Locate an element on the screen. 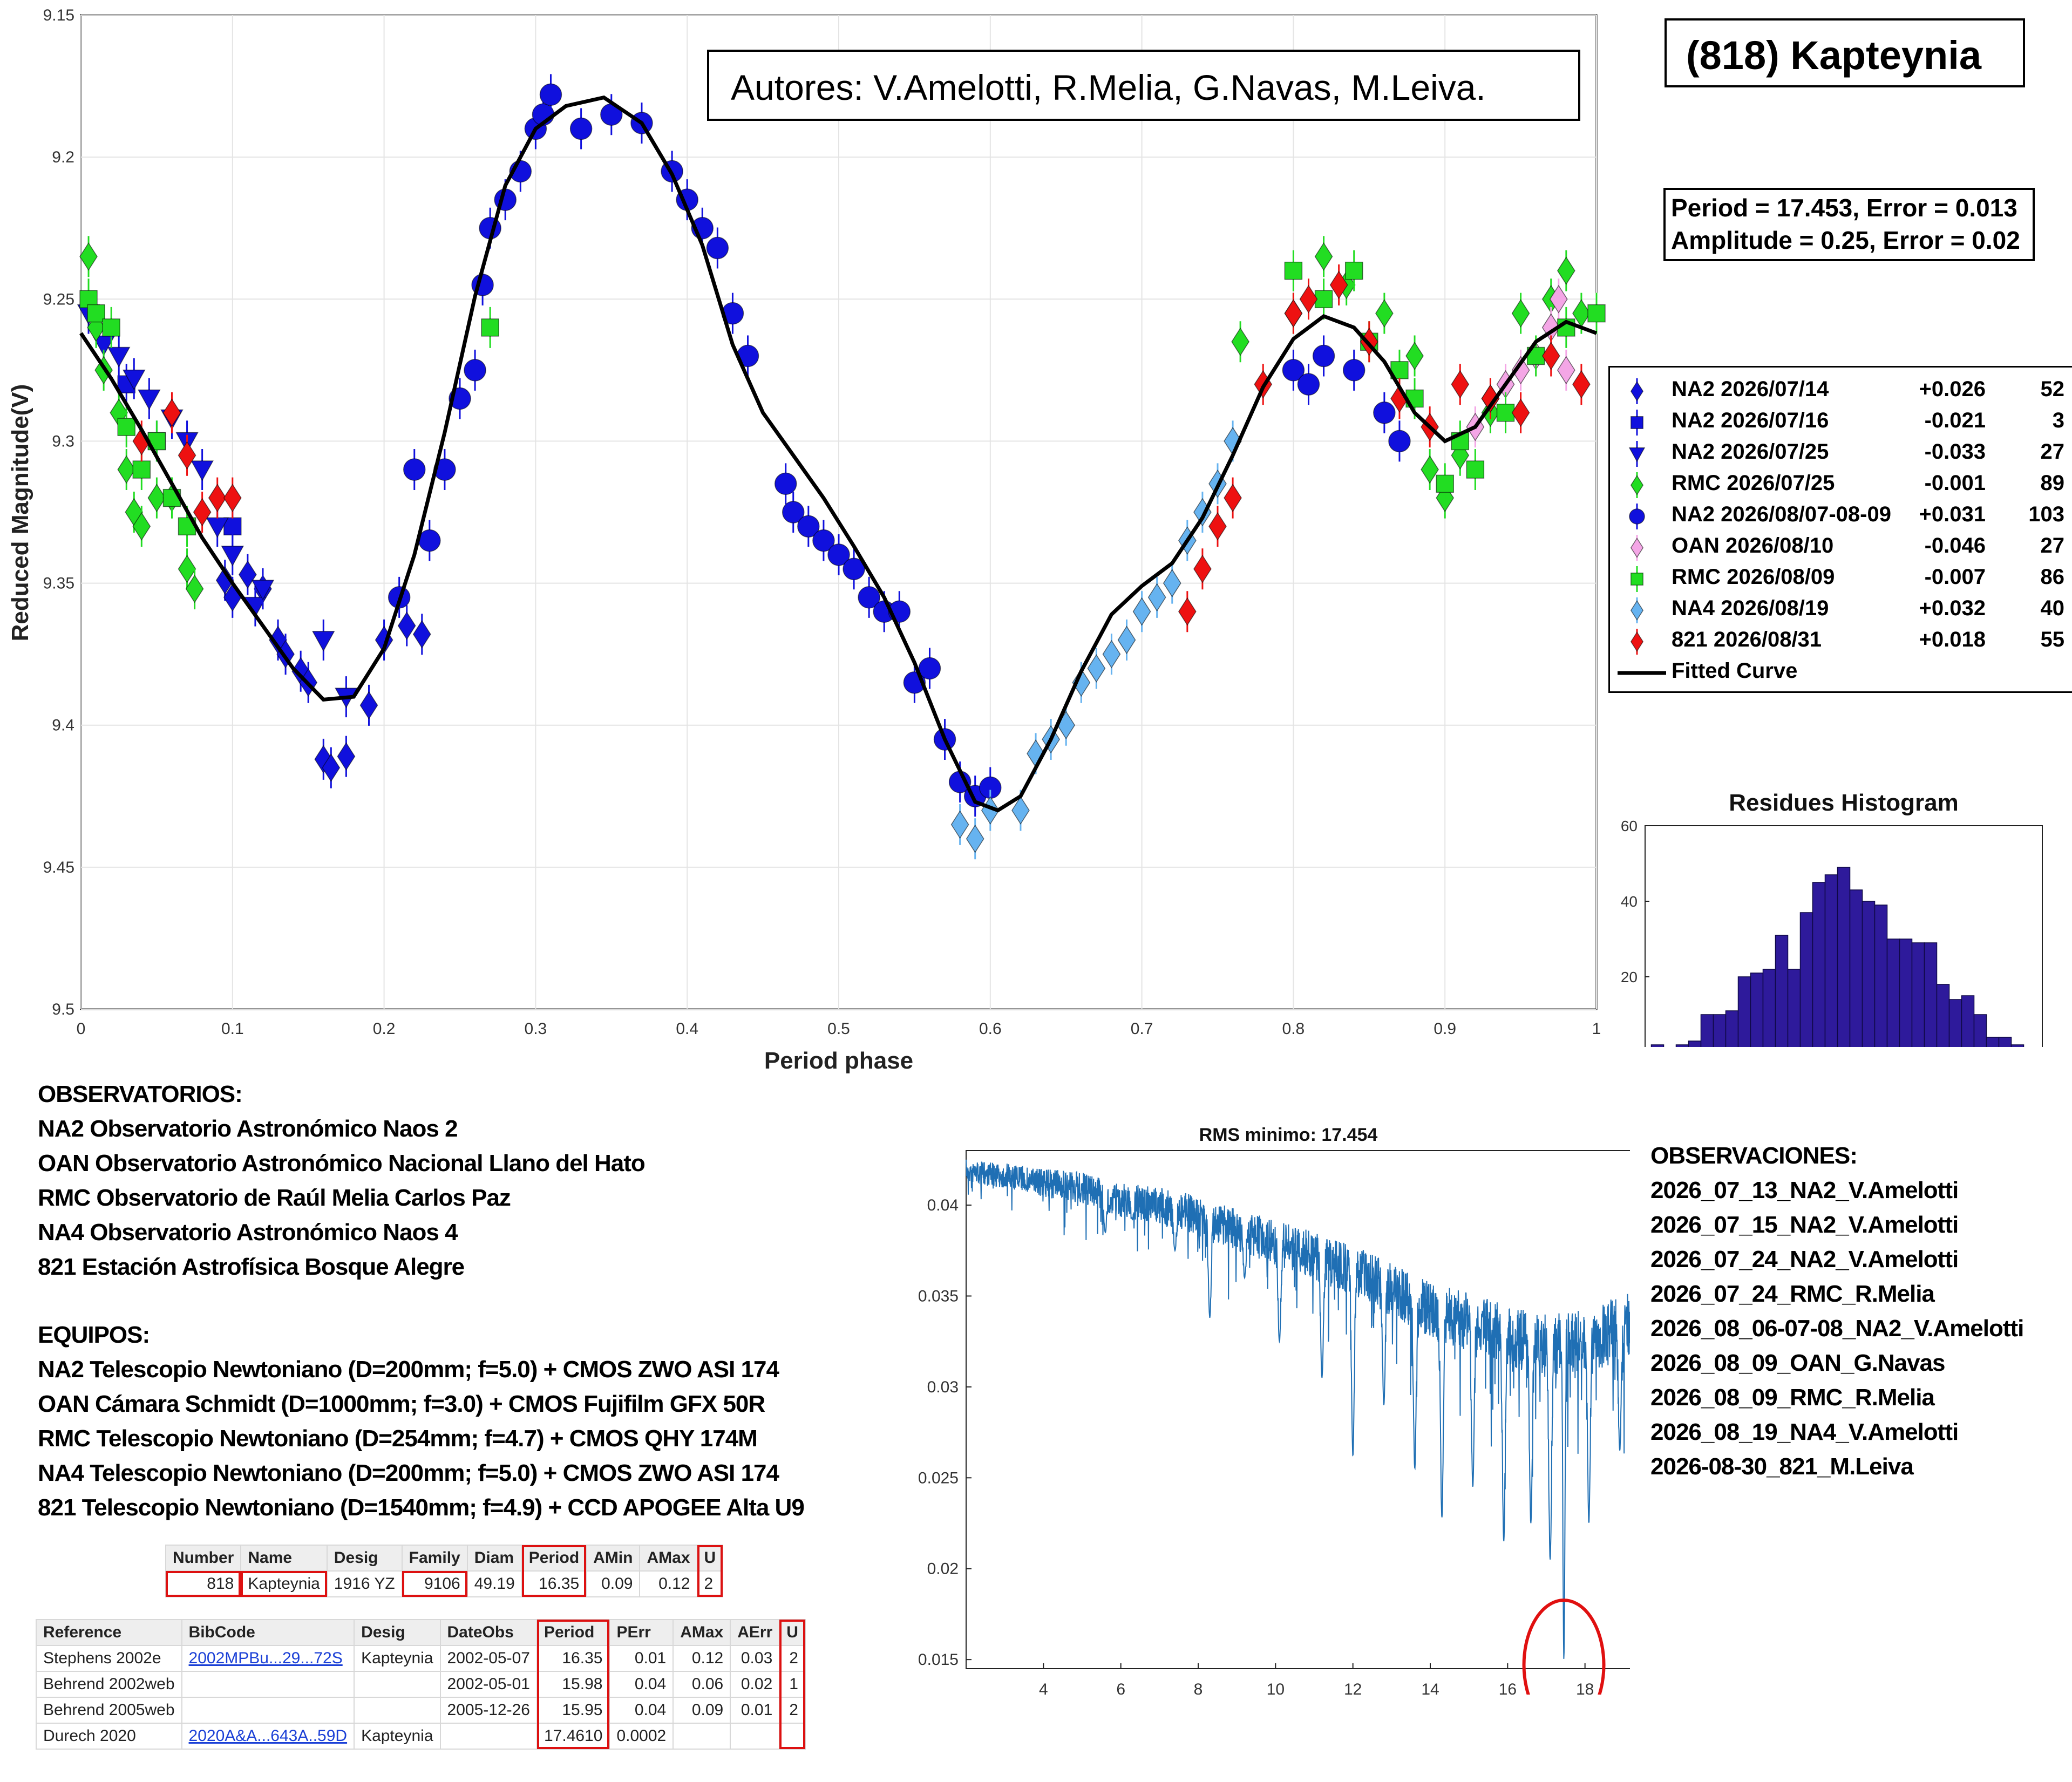 Image resolution: width=2072 pixels, height=1782 pixels. table-cell is located at coordinates (397, 1710).